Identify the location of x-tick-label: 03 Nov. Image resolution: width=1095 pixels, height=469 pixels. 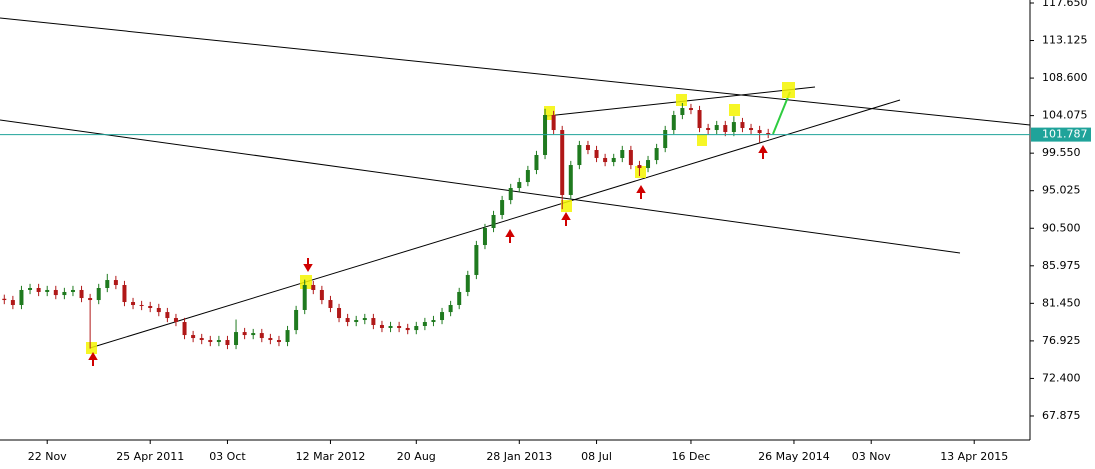
(871, 456).